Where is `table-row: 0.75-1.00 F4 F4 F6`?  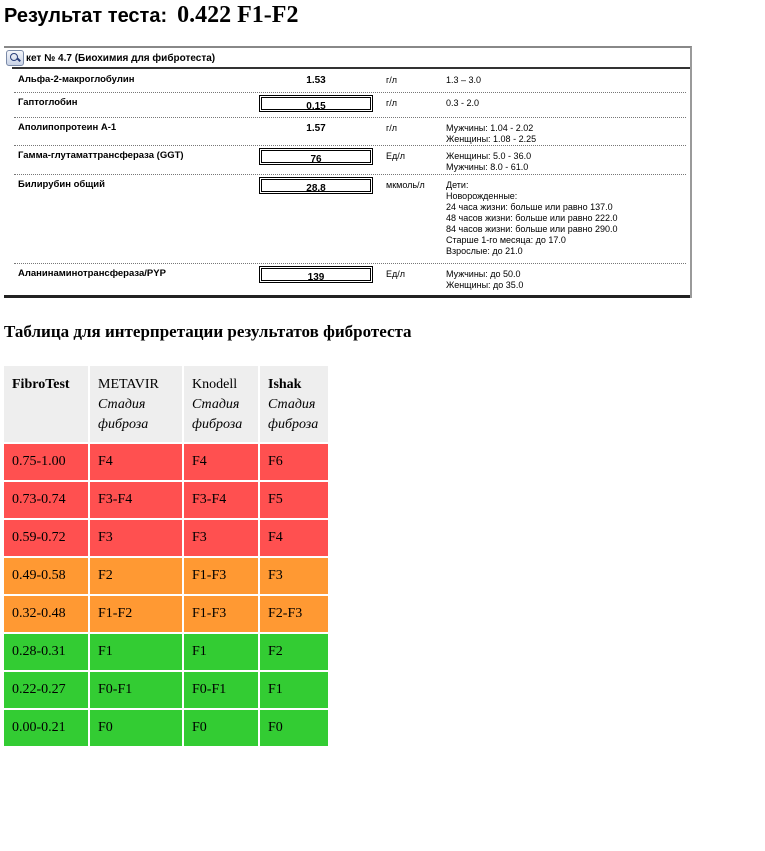
table-row: 0.75-1.00 F4 F4 F6 is located at coordinates (166, 462).